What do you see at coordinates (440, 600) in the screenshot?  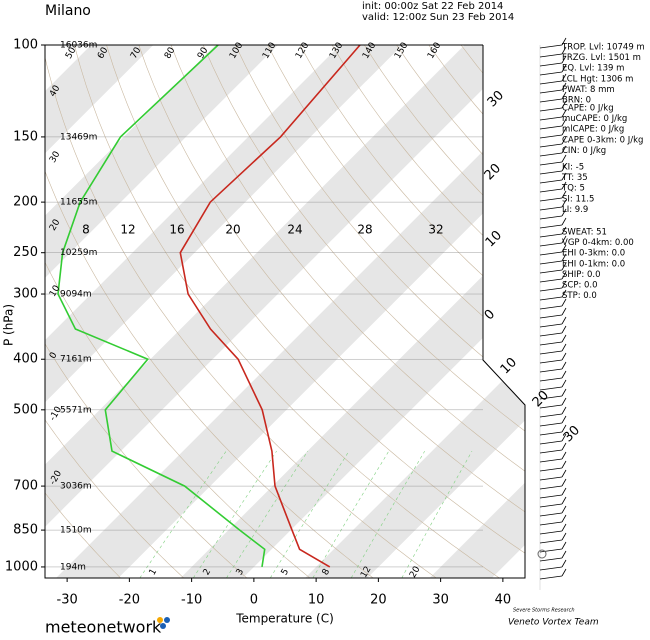 I see `x-tick-label: 30` at bounding box center [440, 600].